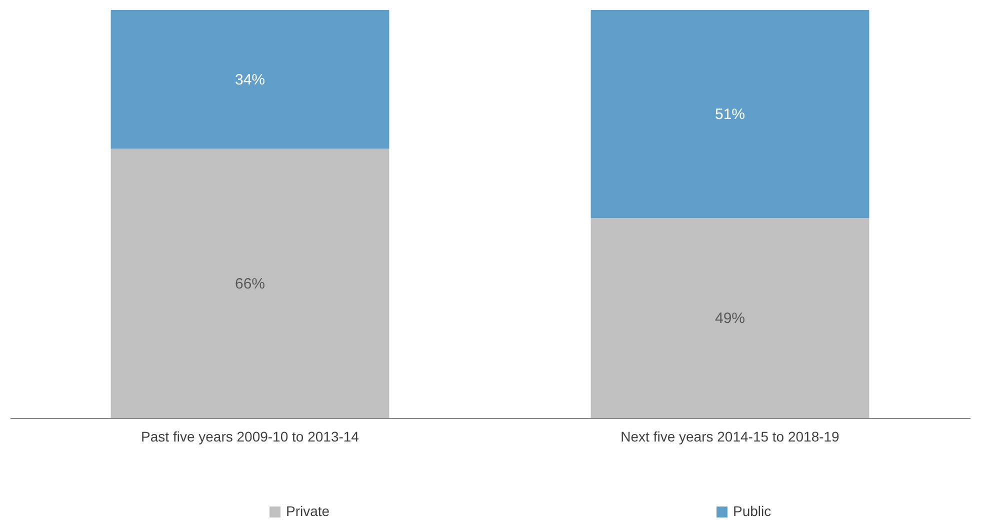 This screenshot has width=995, height=531. I want to click on data-label: 49%, so click(730, 319).